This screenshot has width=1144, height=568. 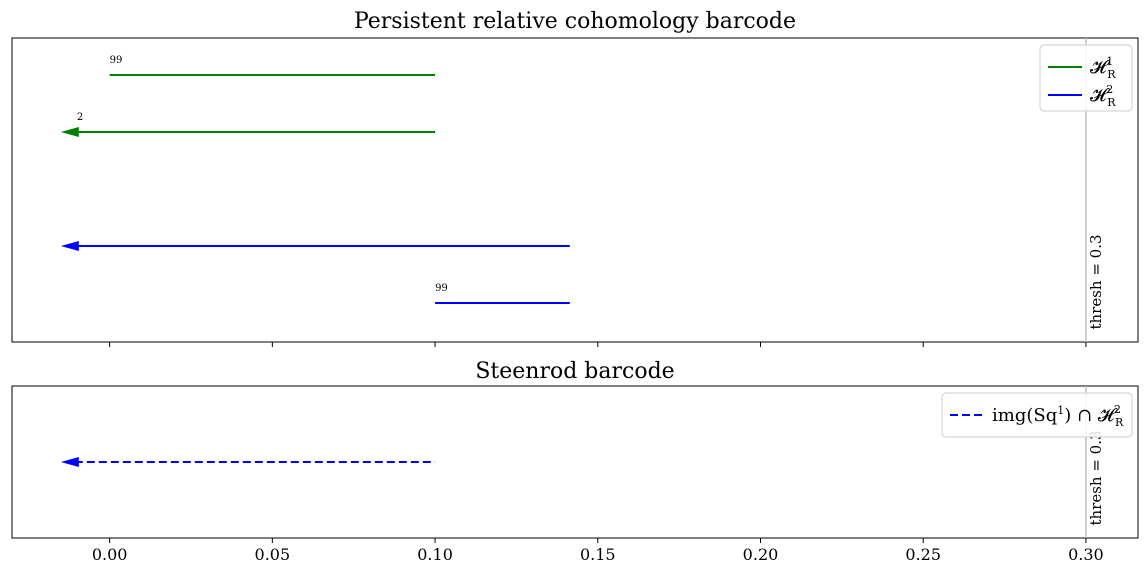 What do you see at coordinates (1082, 68) in the screenshot?
I see `legend-entry: 𝓗1 R` at bounding box center [1082, 68].